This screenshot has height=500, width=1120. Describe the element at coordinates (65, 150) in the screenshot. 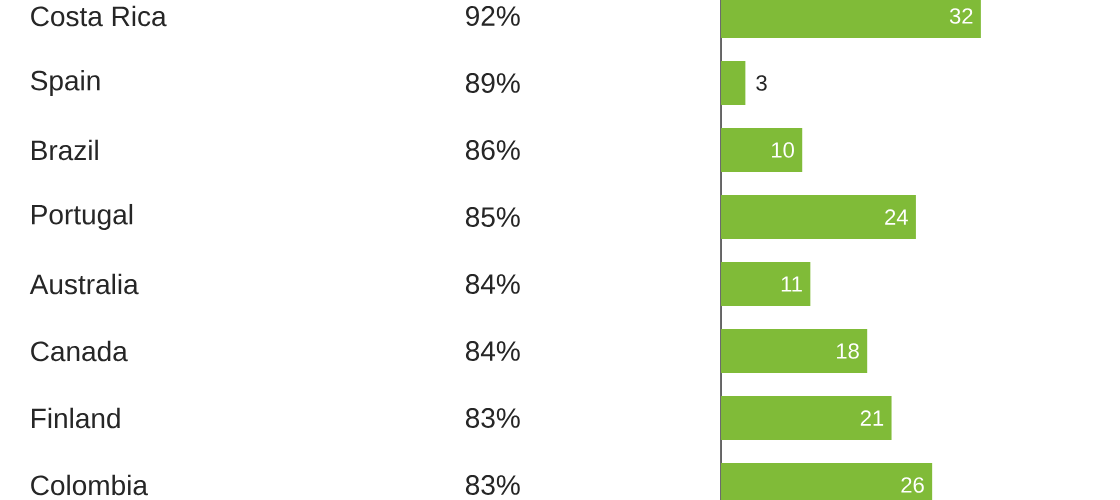

I see `y-tick-label: Brazil` at that location.